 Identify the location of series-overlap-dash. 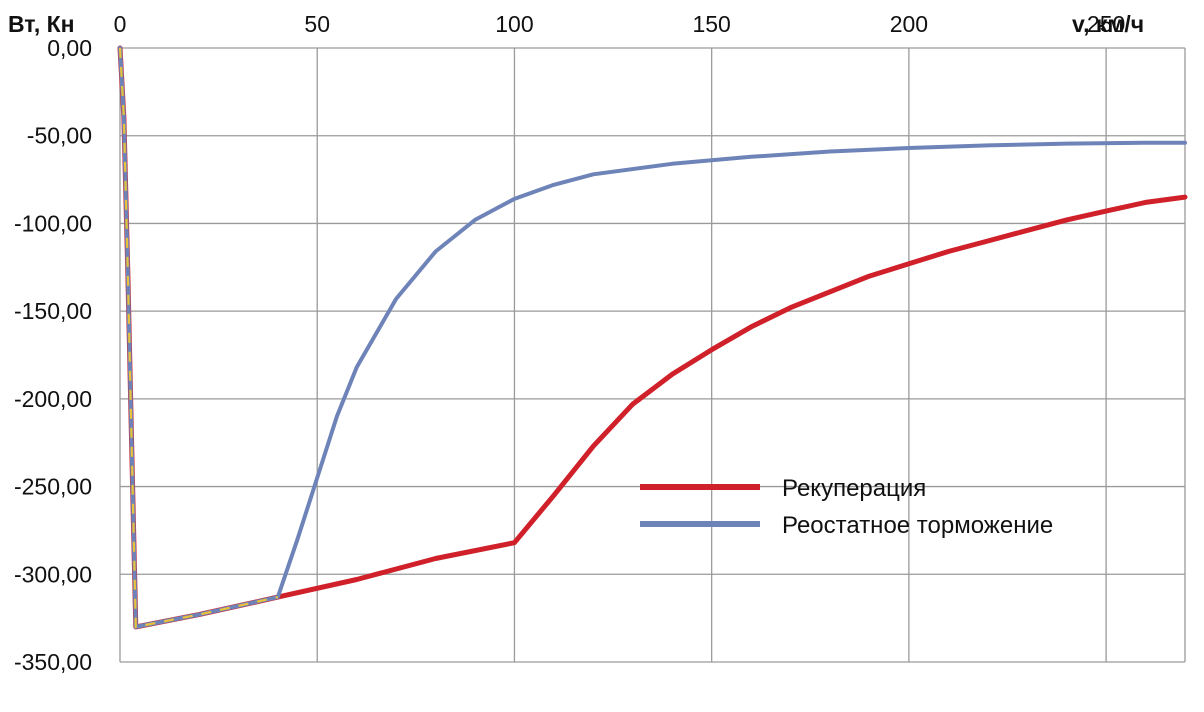
(198, 338).